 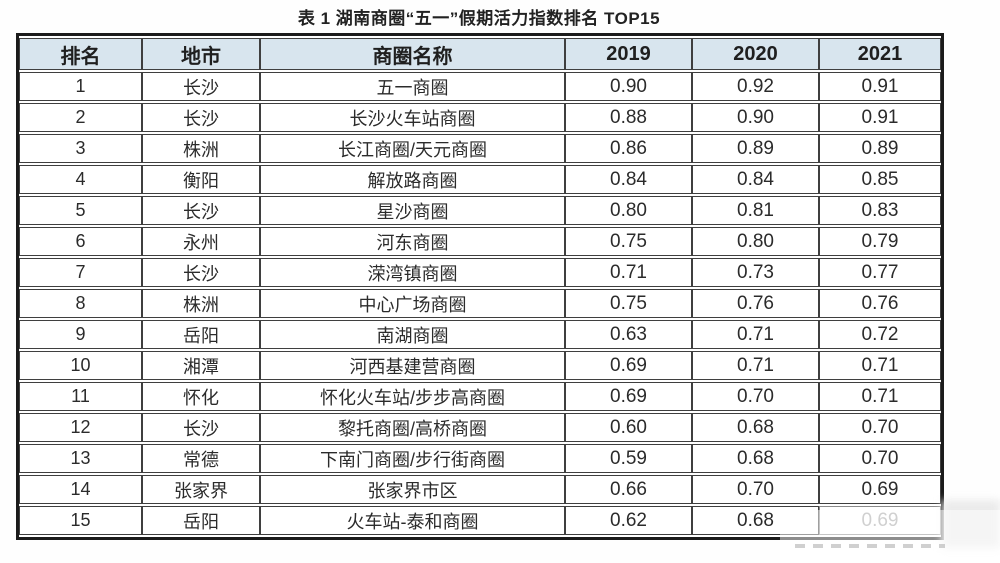 What do you see at coordinates (80, 54) in the screenshot?
I see `col-header-rank: 排名` at bounding box center [80, 54].